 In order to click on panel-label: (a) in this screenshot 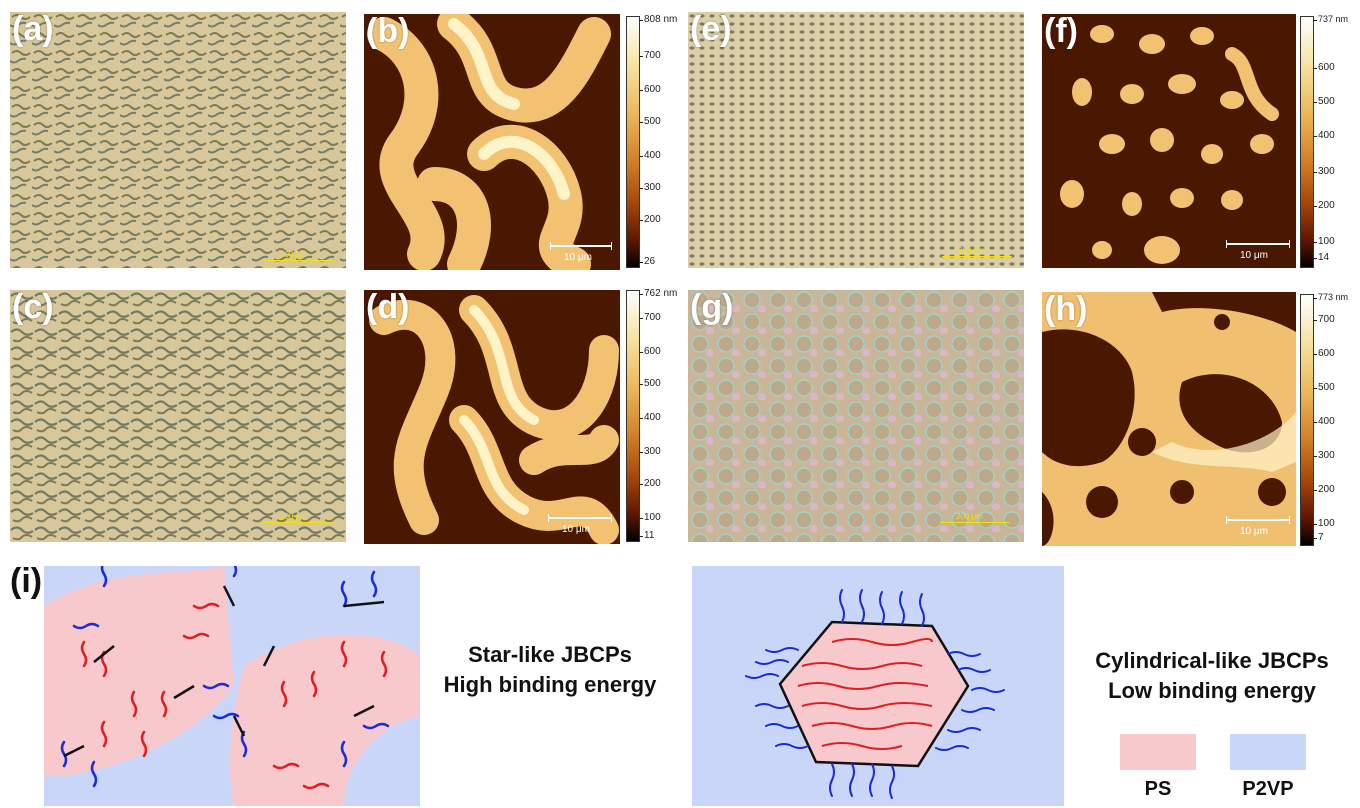, I will do `click(33, 30)`.